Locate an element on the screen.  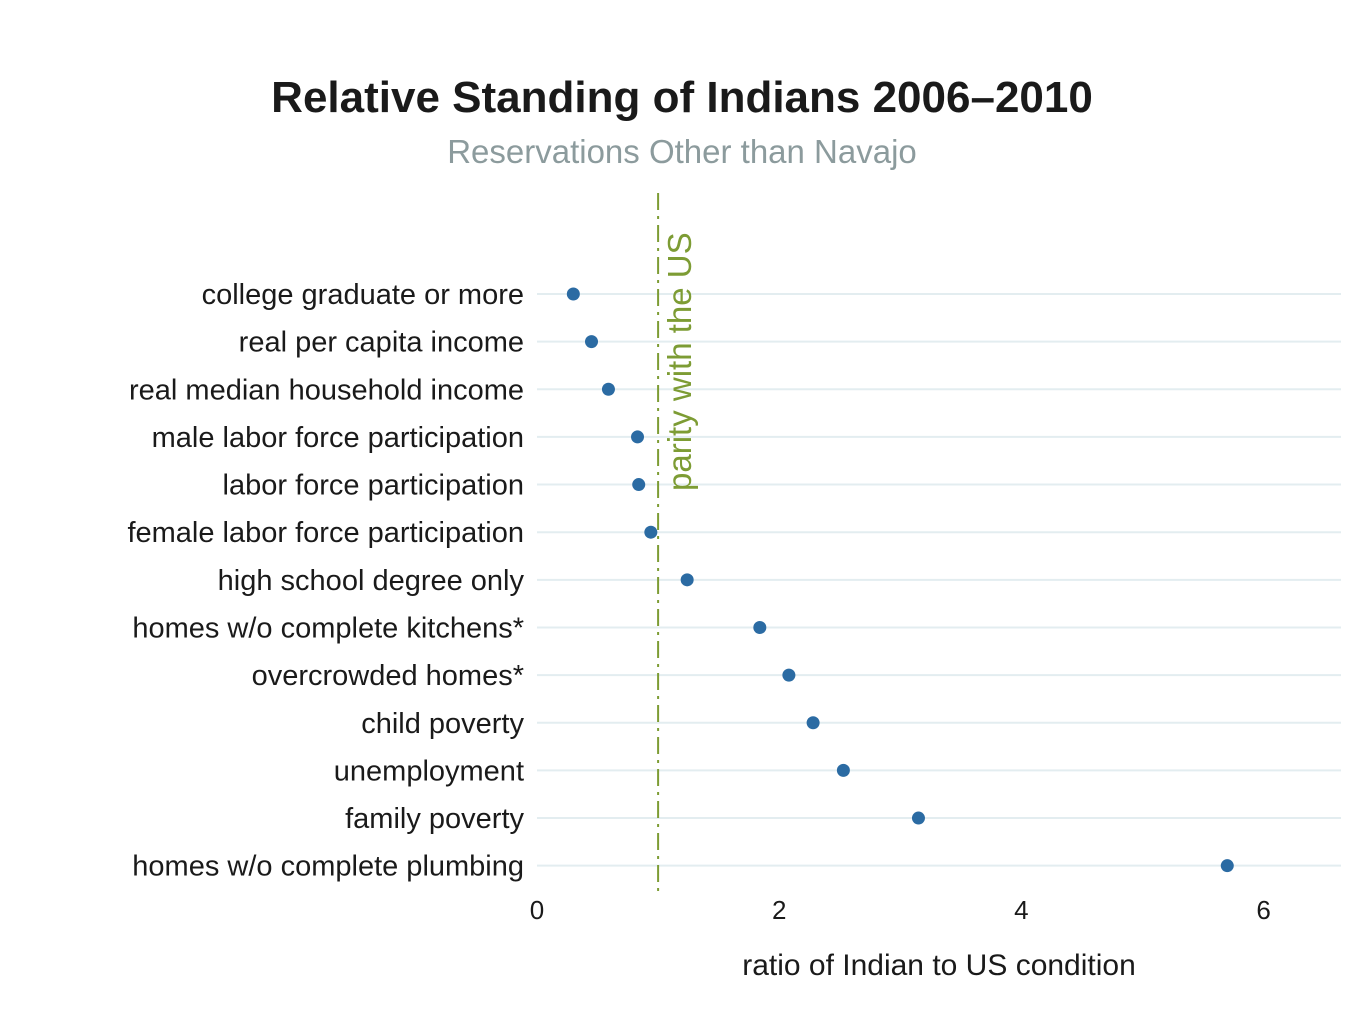
parity-line-label: parity with the US is located at coordinates (679, 361).